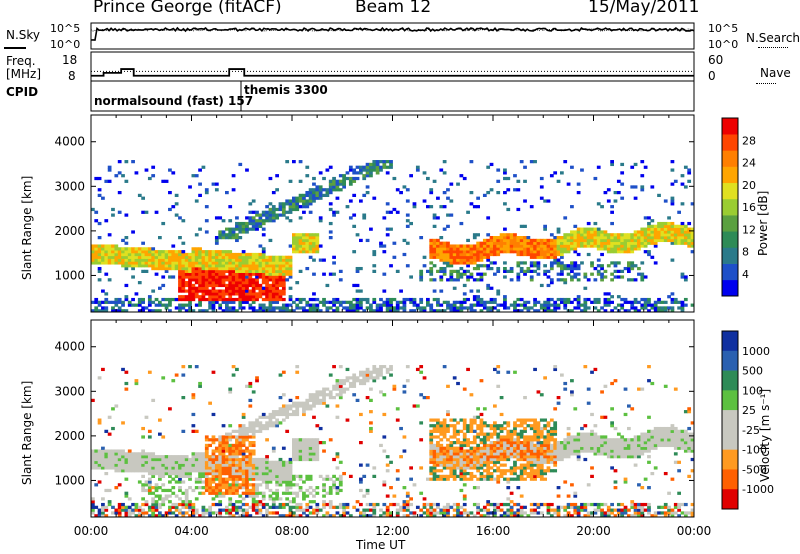 This screenshot has width=800, height=554. Describe the element at coordinates (766, 83) in the screenshot. I see `nave-legend-line` at that location.